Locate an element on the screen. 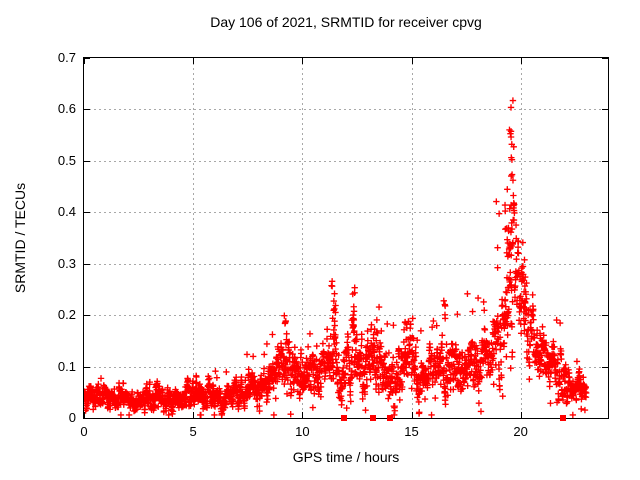  y-tick-label: 0 is located at coordinates (72, 417).